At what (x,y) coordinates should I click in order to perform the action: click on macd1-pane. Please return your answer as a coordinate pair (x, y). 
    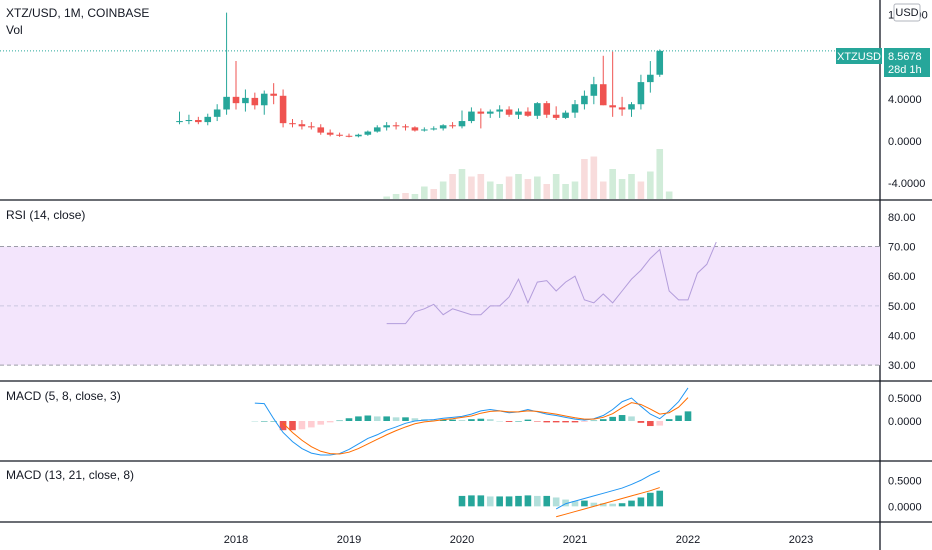
    Looking at the image, I should click on (471, 421).